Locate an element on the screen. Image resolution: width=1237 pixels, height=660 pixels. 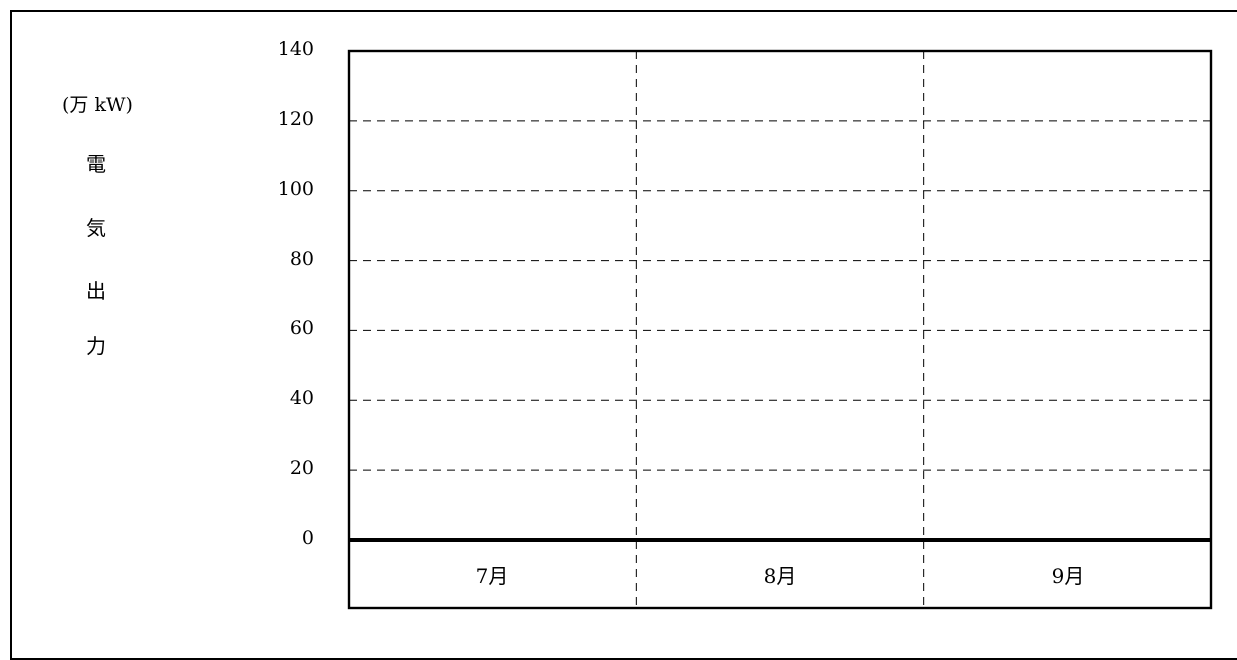
y-tick-label-80: 80 is located at coordinates (301, 258).